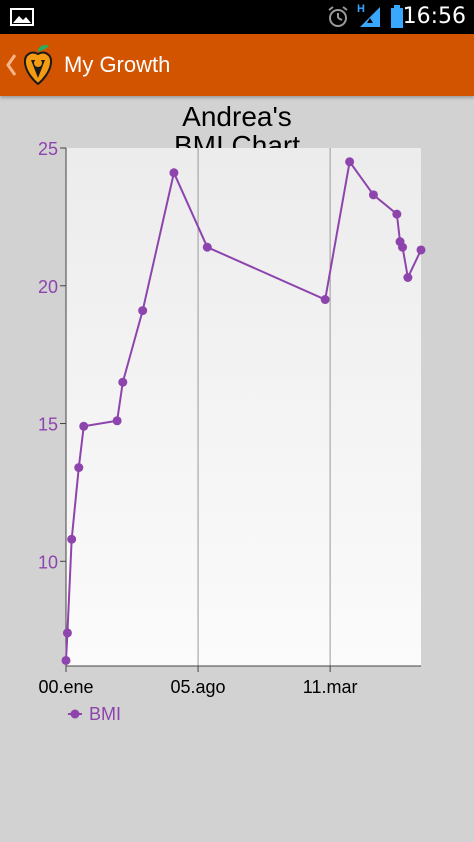 The height and width of the screenshot is (842, 474). What do you see at coordinates (48, 149) in the screenshot?
I see `y-tick-label: 25` at bounding box center [48, 149].